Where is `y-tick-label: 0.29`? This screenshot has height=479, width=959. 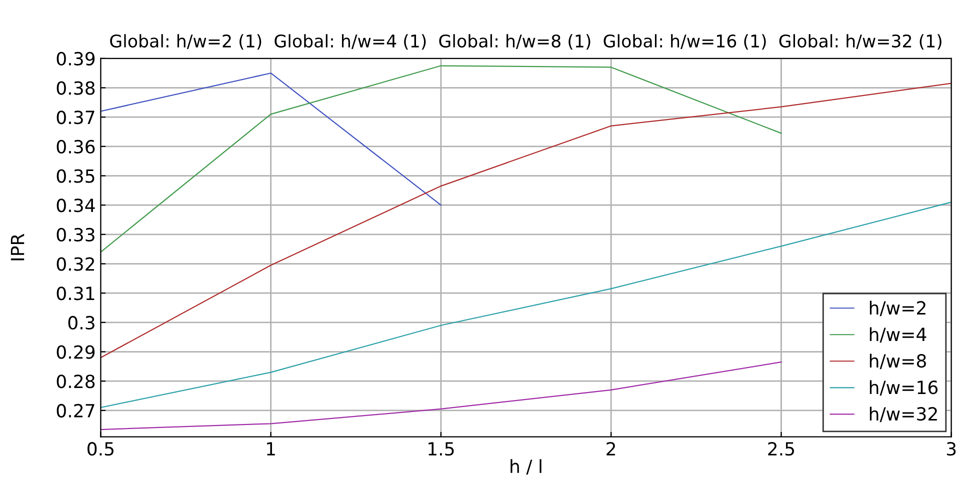 y-tick-label: 0.29 is located at coordinates (75, 352).